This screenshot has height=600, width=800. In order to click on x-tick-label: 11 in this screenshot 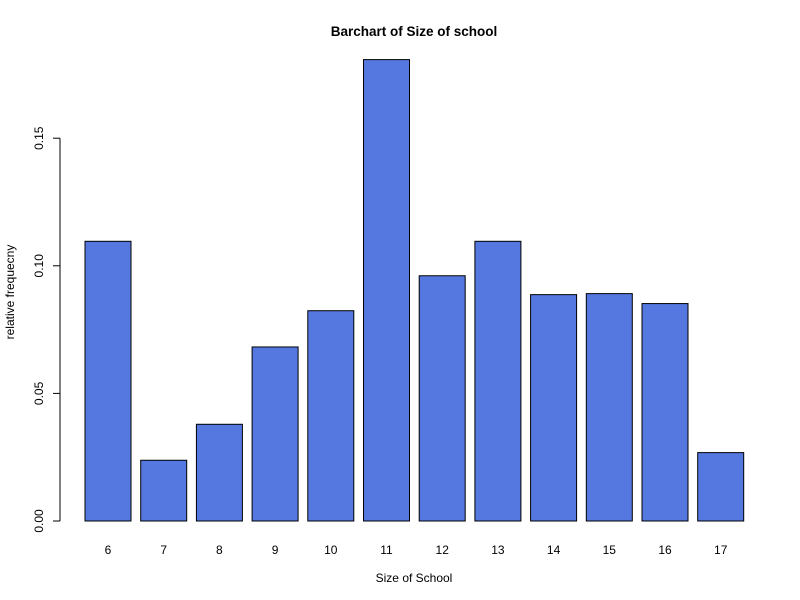, I will do `click(386, 550)`.